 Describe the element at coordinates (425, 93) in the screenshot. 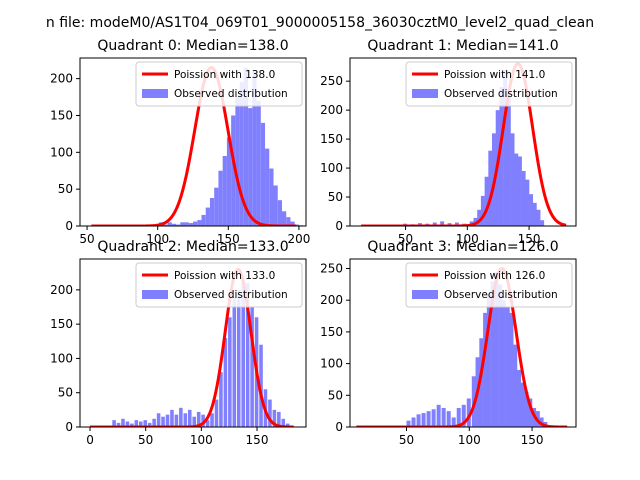

I see `legend-hist-swatch` at that location.